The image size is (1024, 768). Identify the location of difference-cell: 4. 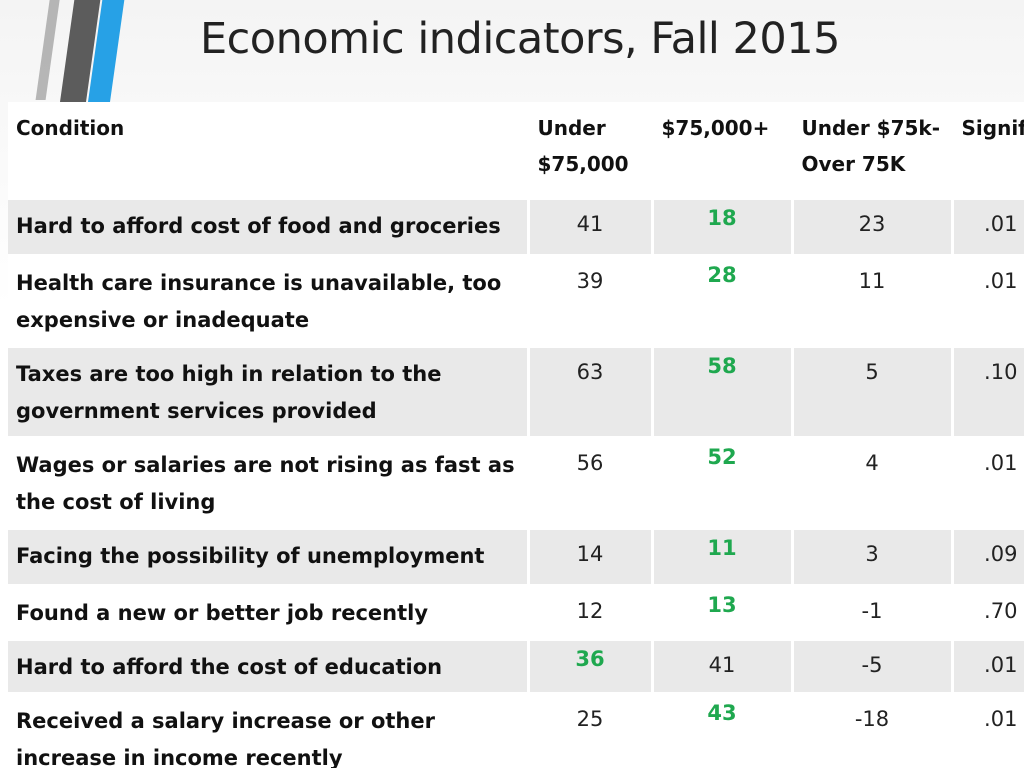
(871, 482).